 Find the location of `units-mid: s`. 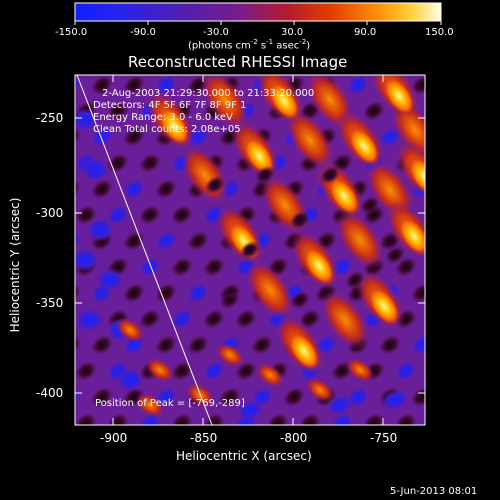

units-mid: s is located at coordinates (262, 46).